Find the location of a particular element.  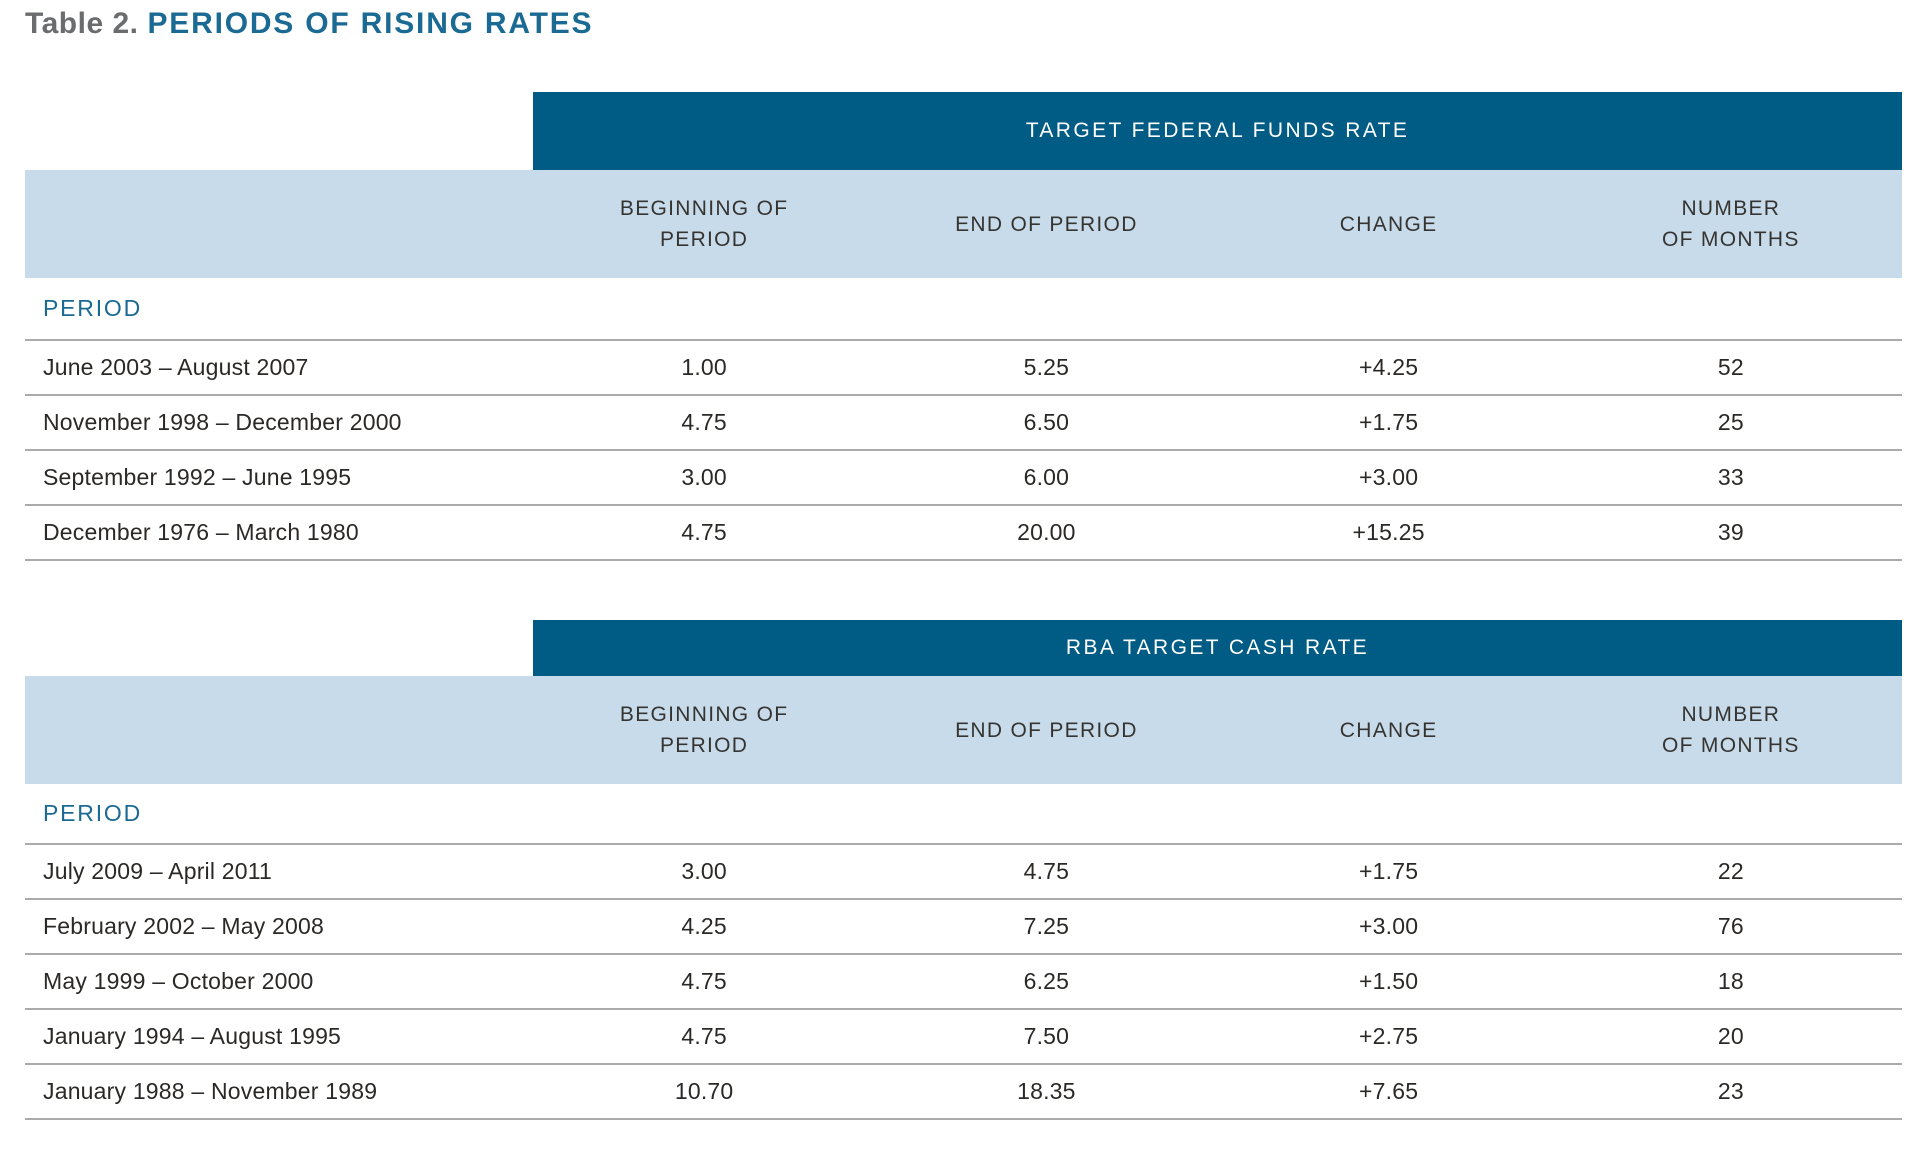

fed-funds-period-label-row: PERIOD is located at coordinates (963, 309).